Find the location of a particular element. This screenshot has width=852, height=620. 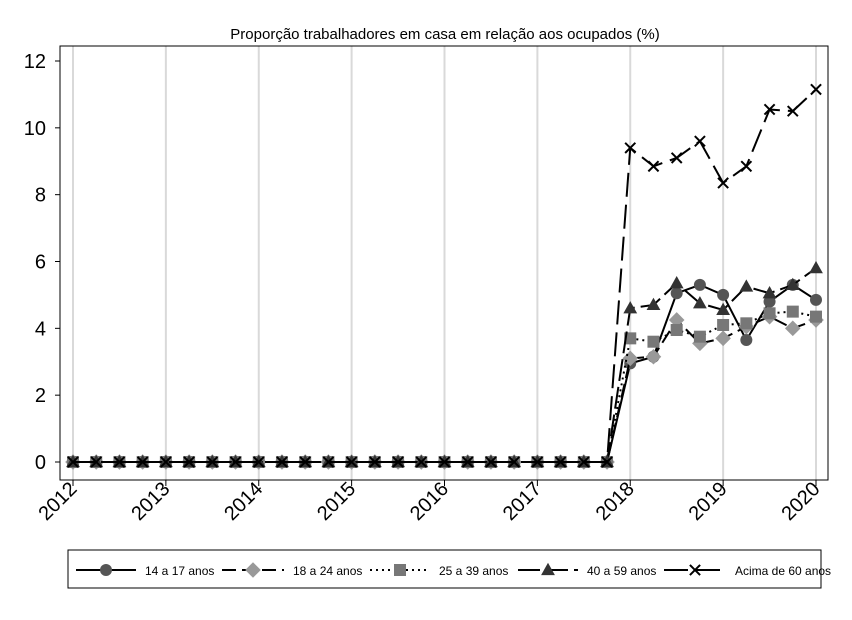

x-tick-label-2012: 2012 is located at coordinates (58, 501).